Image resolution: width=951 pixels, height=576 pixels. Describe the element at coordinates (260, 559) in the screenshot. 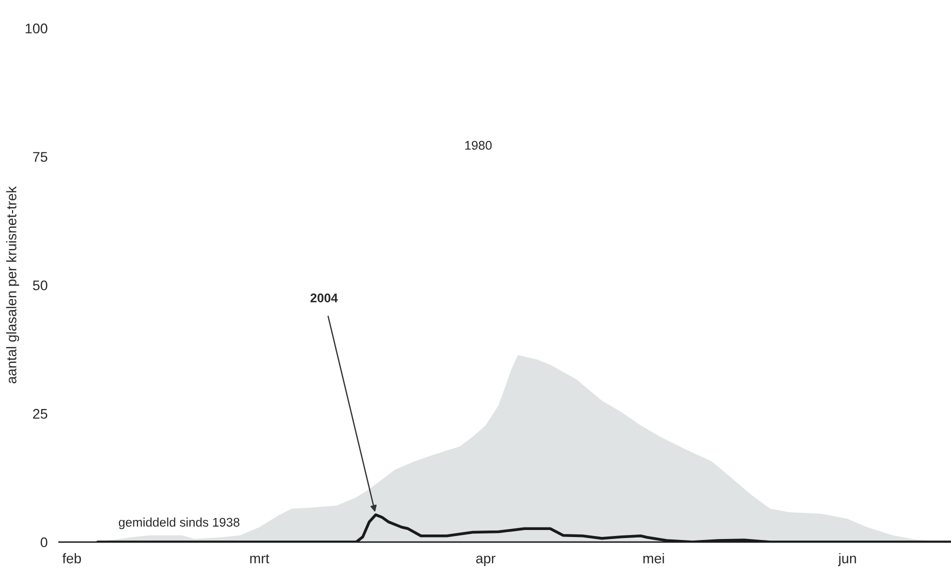

I see `x-tick-label: mrt` at that location.